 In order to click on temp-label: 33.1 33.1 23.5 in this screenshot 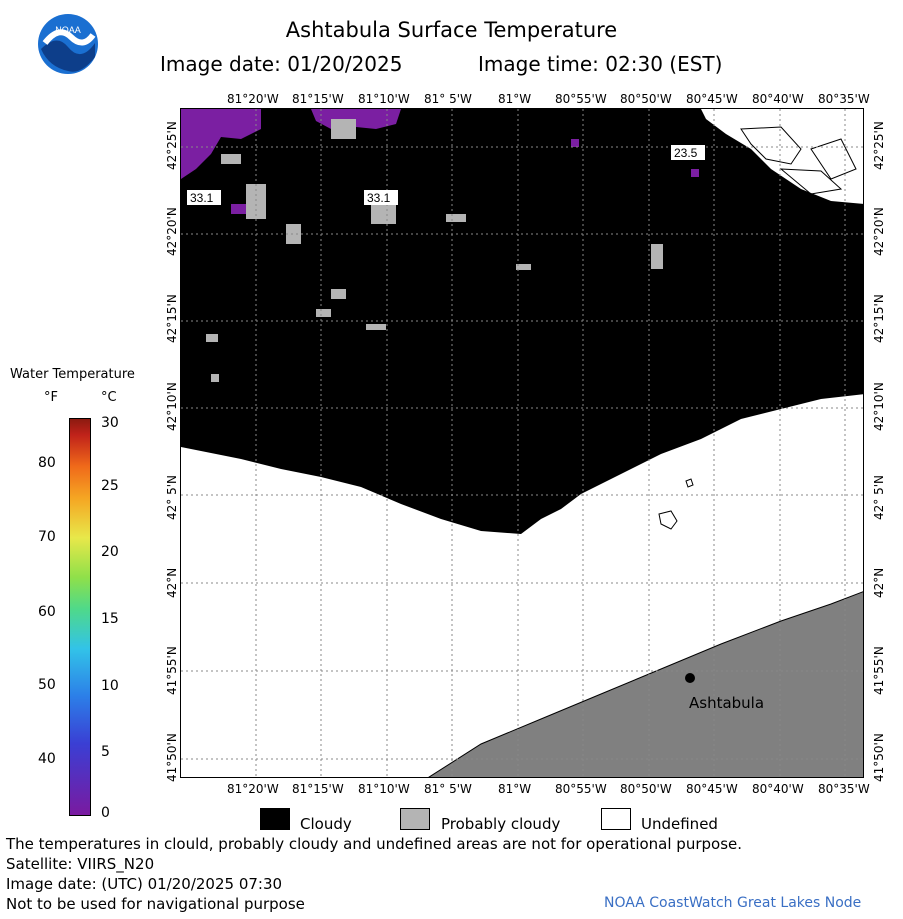, I will do `click(446, 175)`.